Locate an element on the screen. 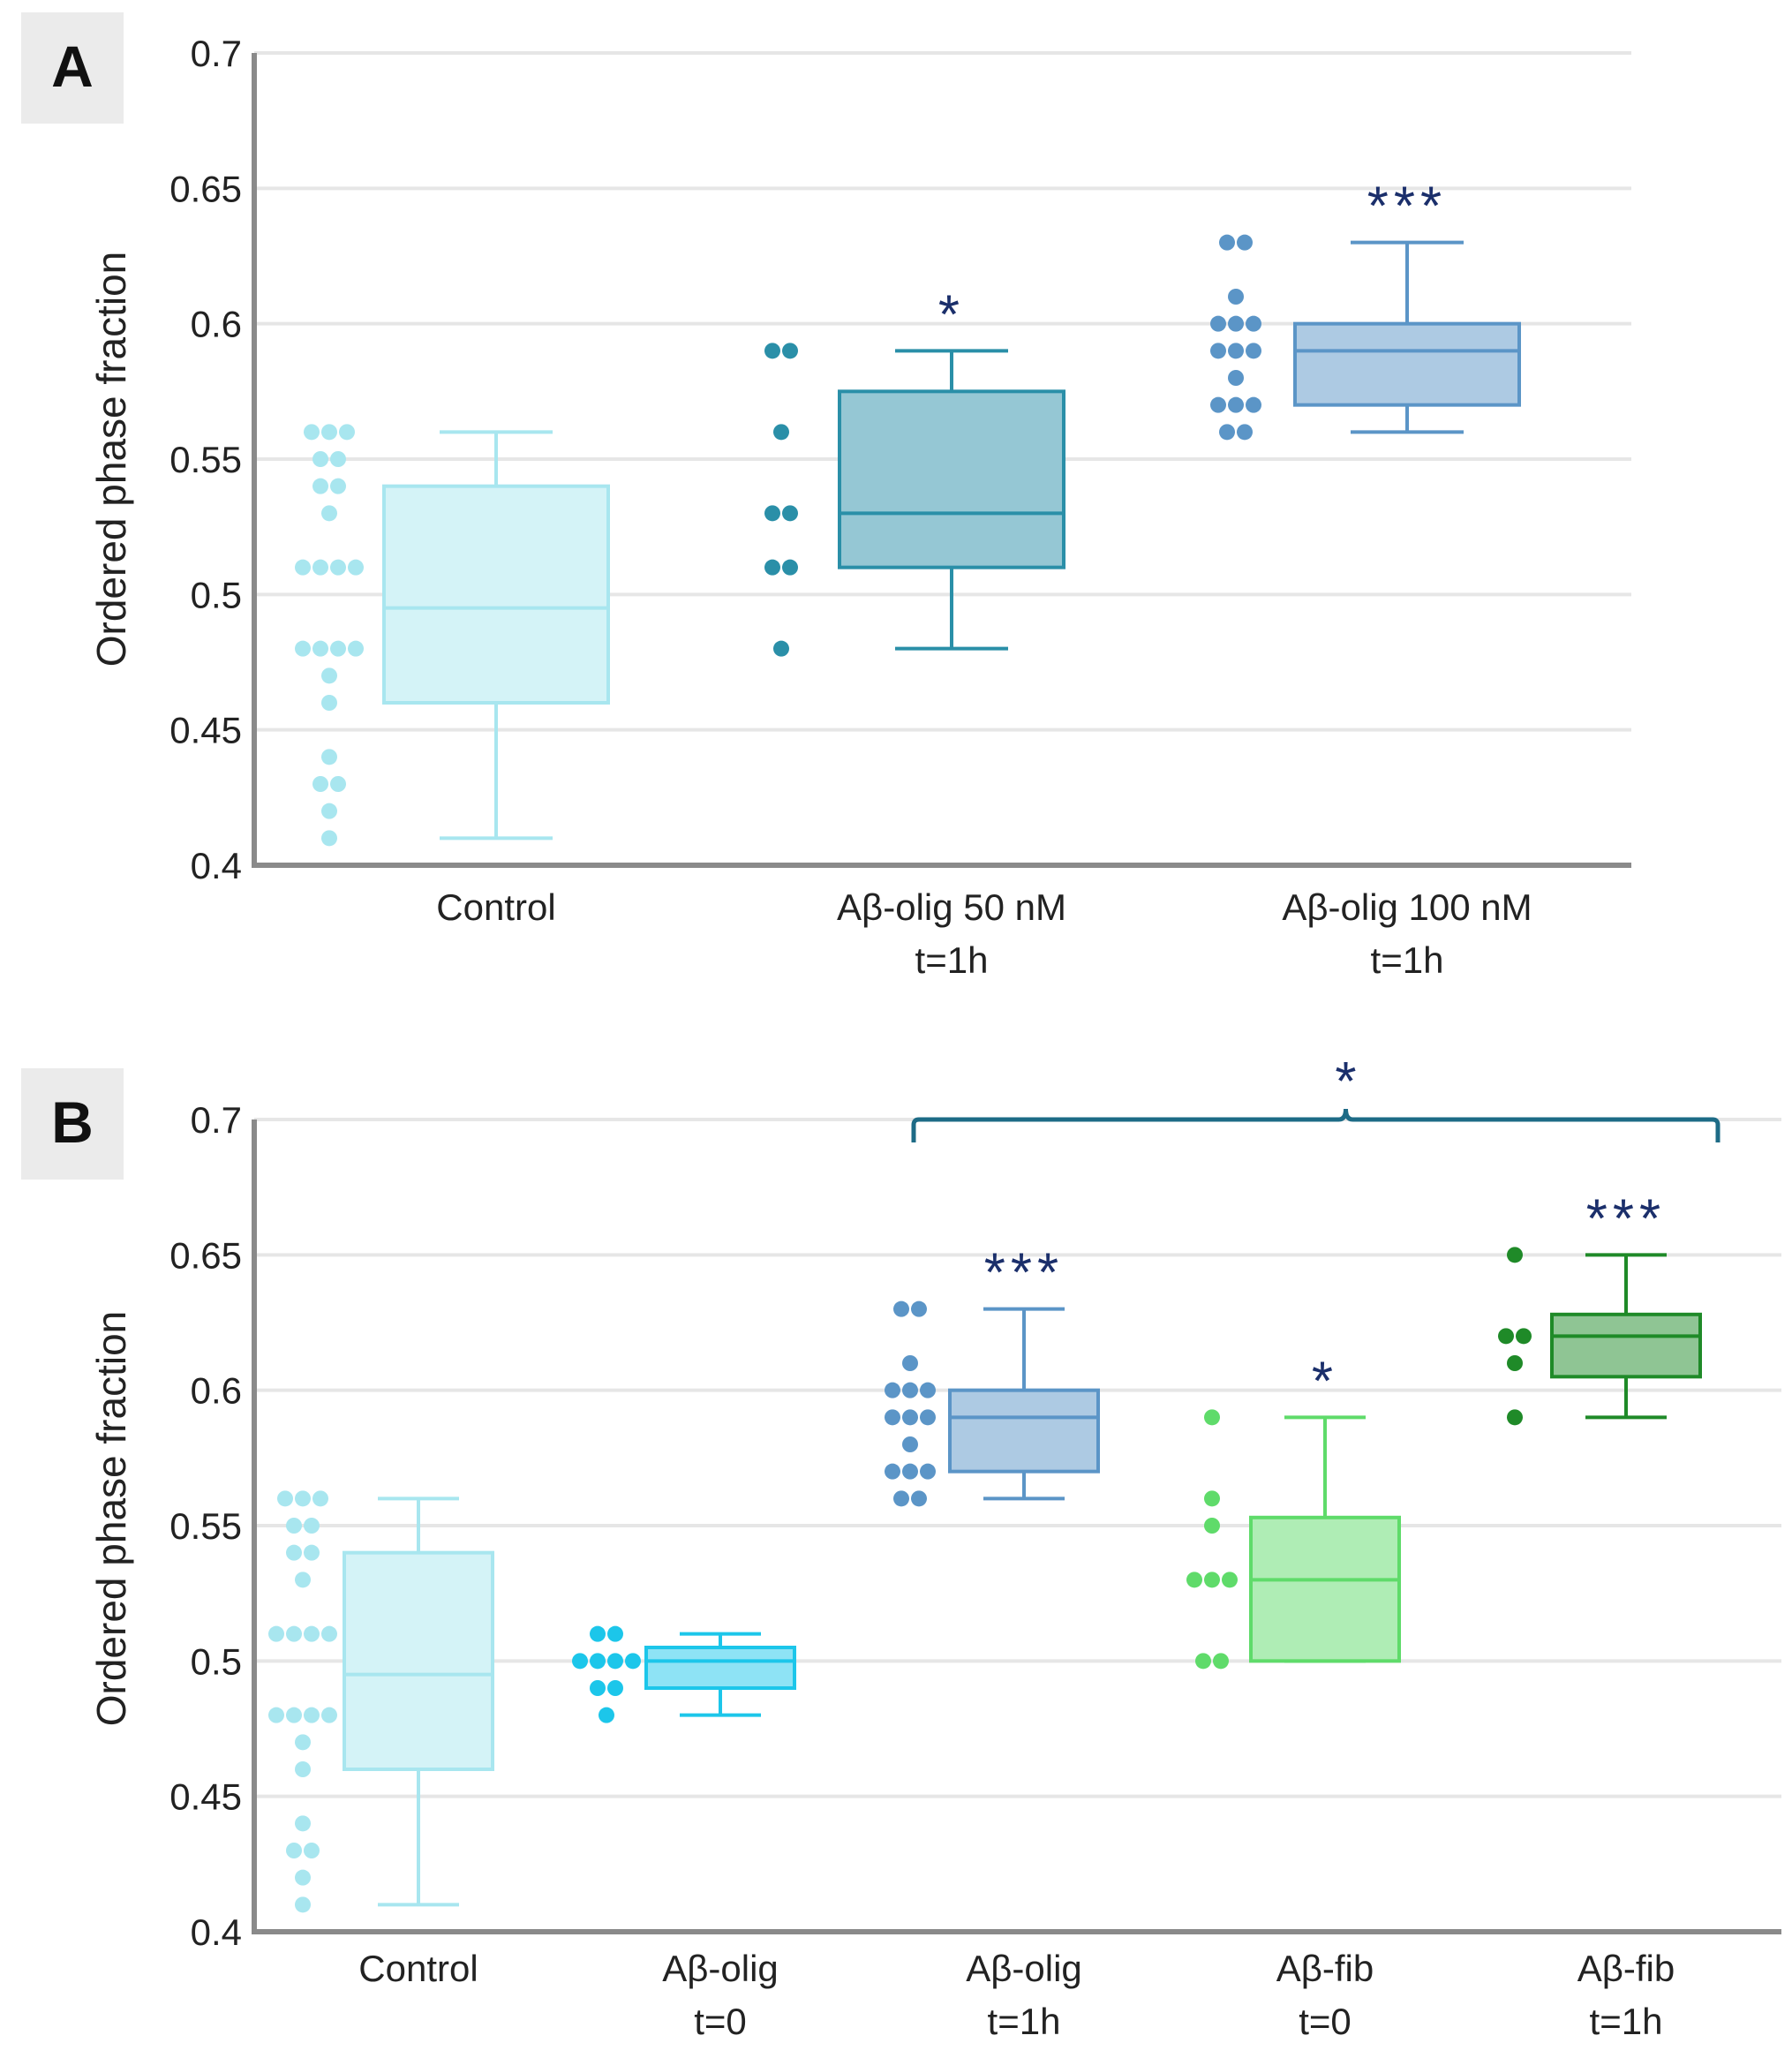 The height and width of the screenshot is (2058, 1792). x-tick-label: Control is located at coordinates (495, 907).